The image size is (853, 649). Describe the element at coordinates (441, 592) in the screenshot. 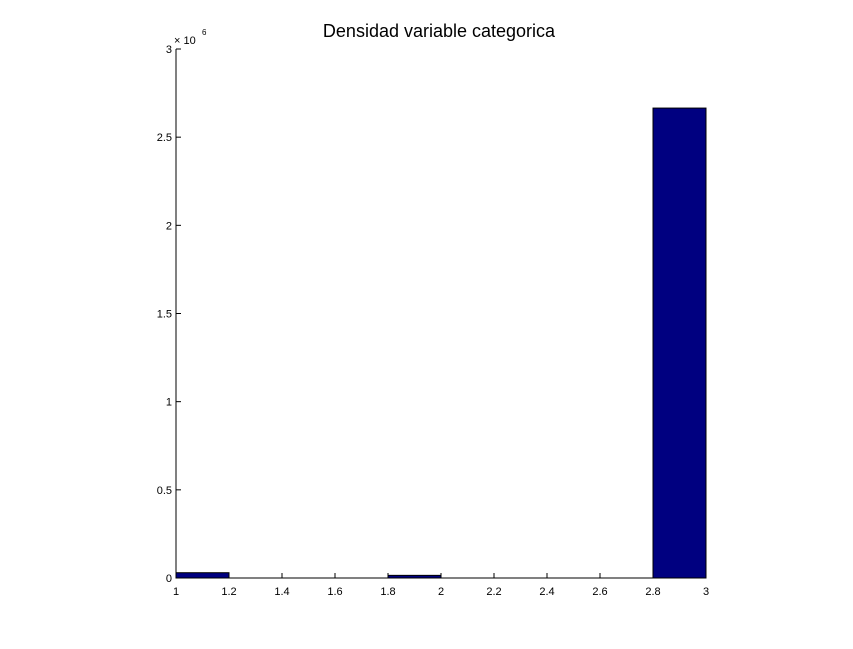

I see `x-tick-label: 2` at that location.